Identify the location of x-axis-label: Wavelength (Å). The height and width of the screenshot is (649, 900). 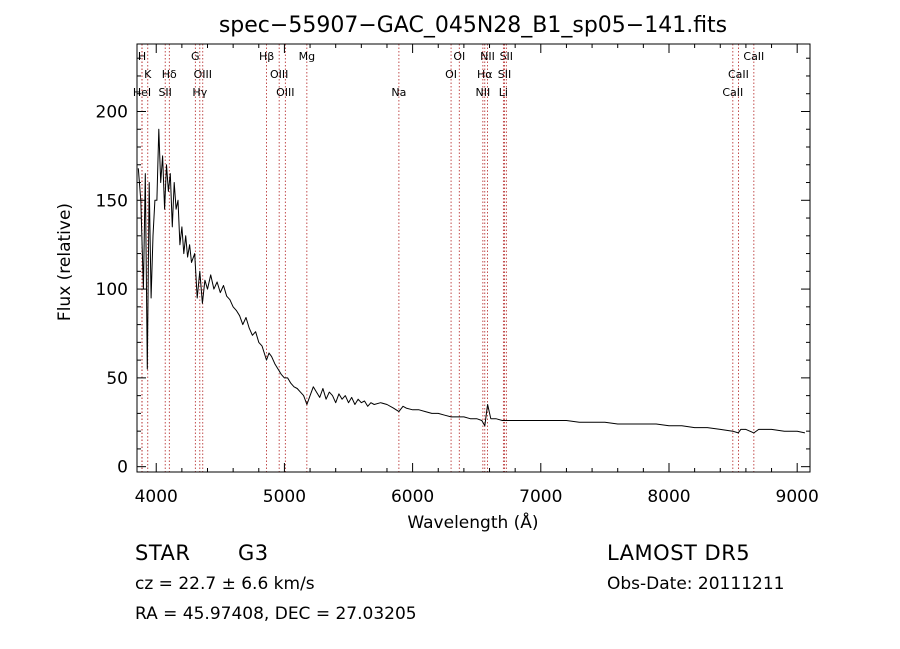
(472, 522).